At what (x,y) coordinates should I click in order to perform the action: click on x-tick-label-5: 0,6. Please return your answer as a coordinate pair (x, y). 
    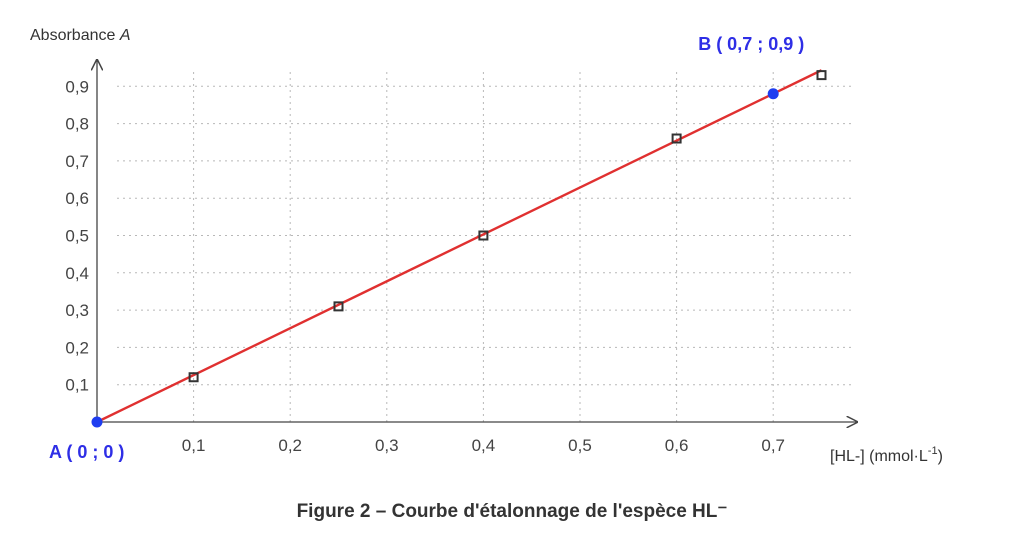
    Looking at the image, I should click on (677, 445).